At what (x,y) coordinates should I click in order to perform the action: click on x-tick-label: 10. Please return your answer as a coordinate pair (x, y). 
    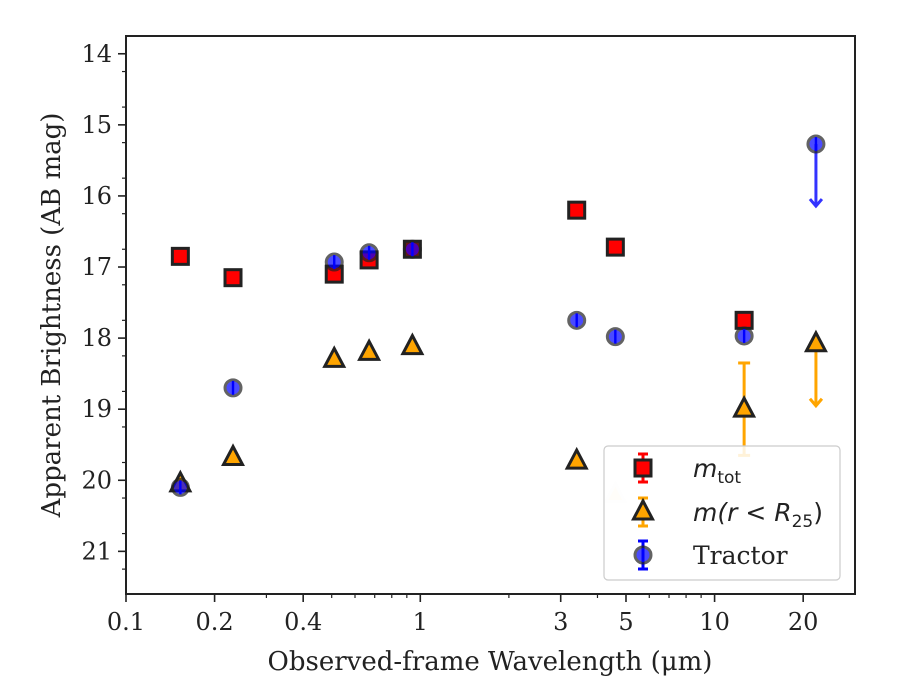
    Looking at the image, I should click on (714, 622).